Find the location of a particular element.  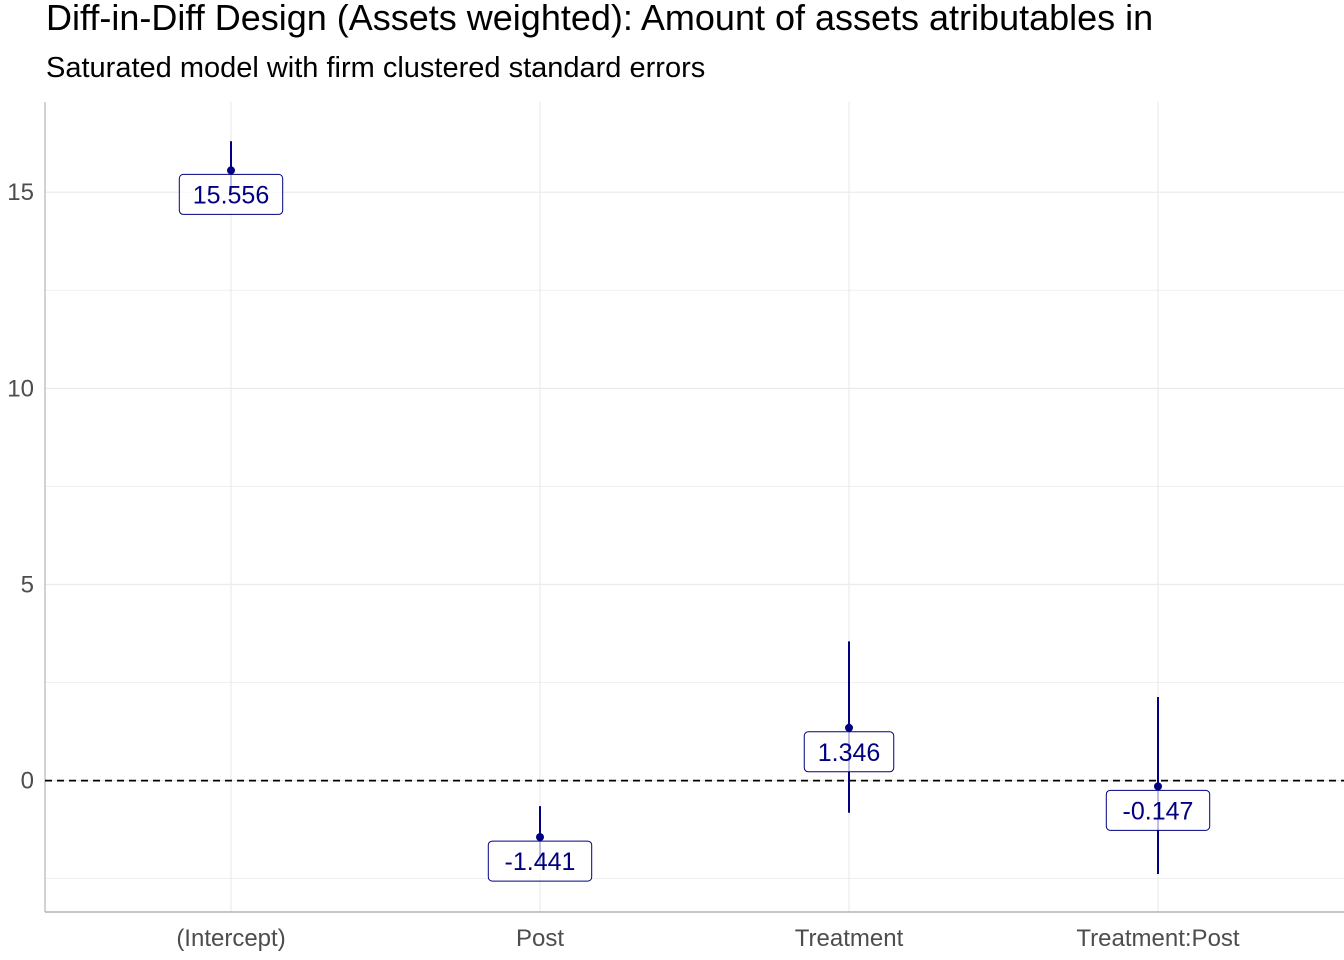

data-label: -1.441 is located at coordinates (540, 862).